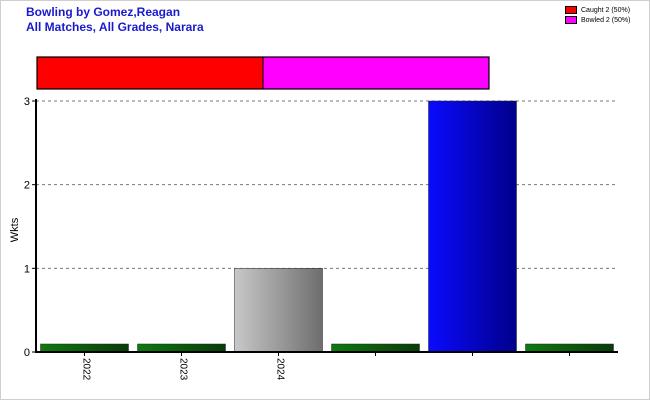 This screenshot has height=400, width=650. Describe the element at coordinates (103, 12) in the screenshot. I see `chart-title: Bowling by Gomez,Reagan` at that location.